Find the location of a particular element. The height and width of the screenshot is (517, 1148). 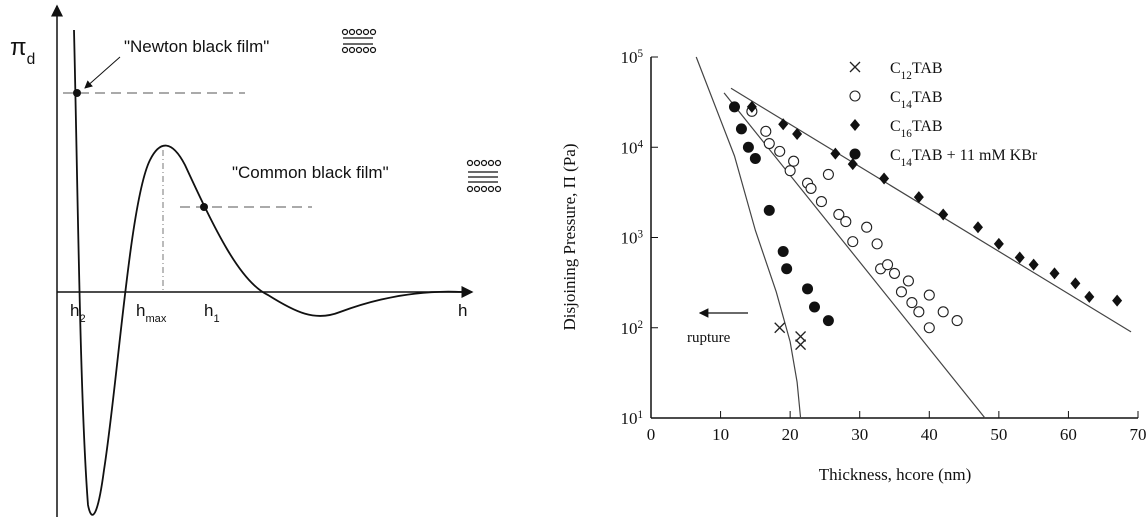

x-tick-label: 20 is located at coordinates (790, 434).